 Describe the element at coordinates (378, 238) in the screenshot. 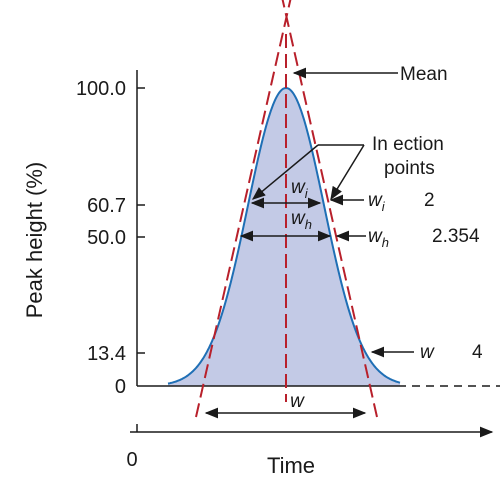

I see `wh-right-label: wh` at that location.